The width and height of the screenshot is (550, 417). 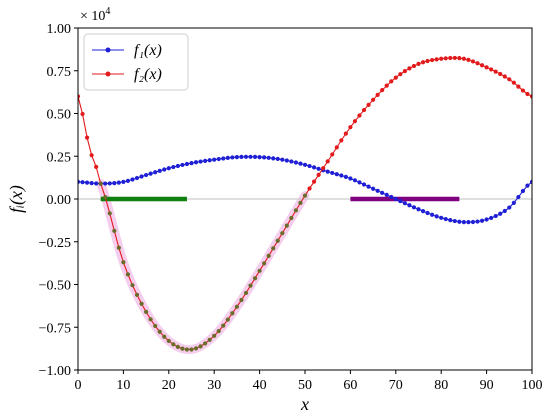 I want to click on legend-box, so click(x=136, y=62).